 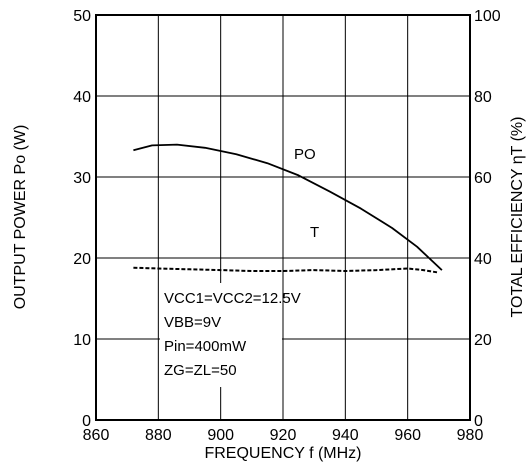 I want to click on condition-vcc: VCC1=VCC2=12.5V, so click(x=232, y=298).